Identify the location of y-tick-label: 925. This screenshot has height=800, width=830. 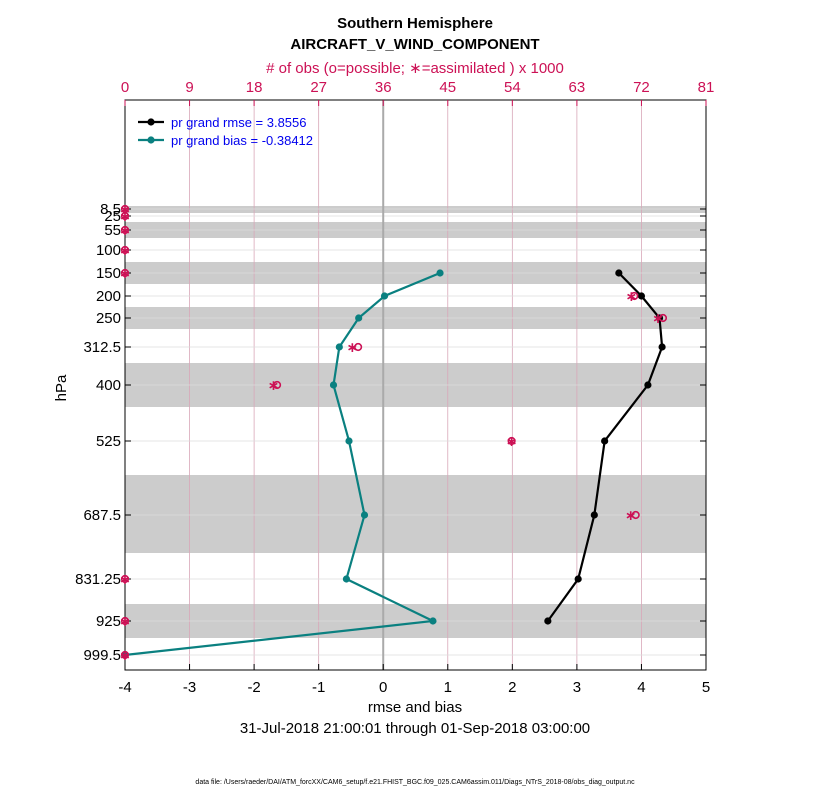
(108, 621).